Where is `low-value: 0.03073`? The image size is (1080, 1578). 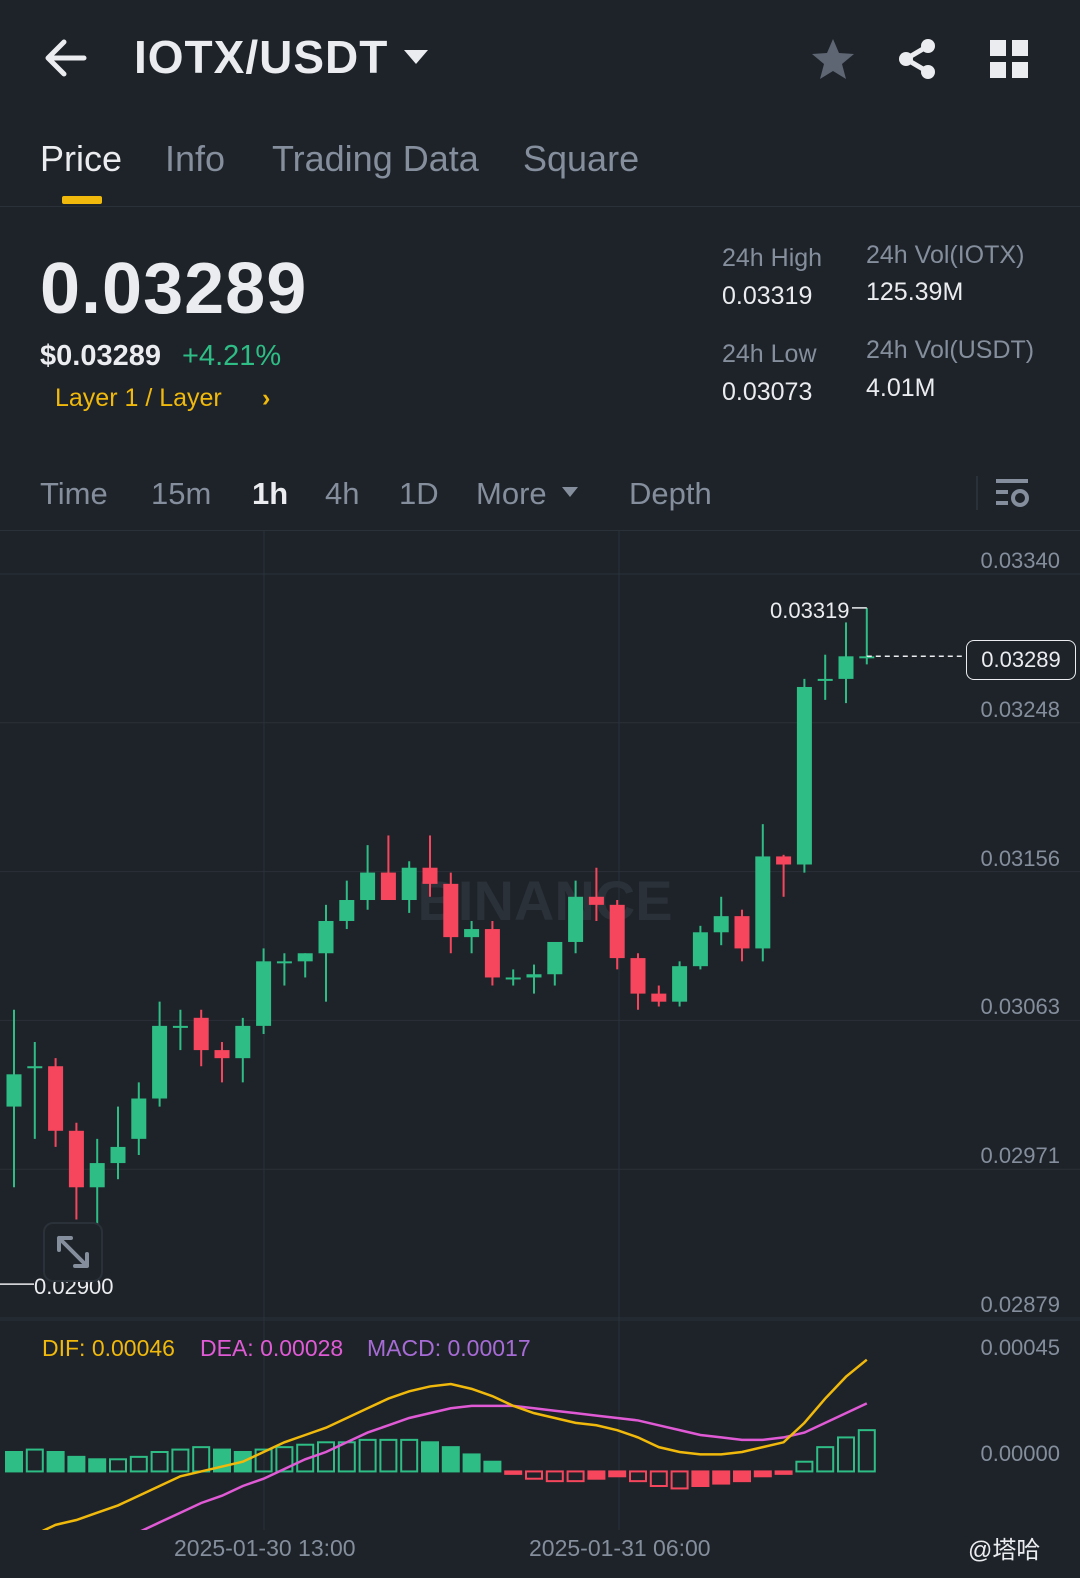
low-value: 0.03073 is located at coordinates (767, 392).